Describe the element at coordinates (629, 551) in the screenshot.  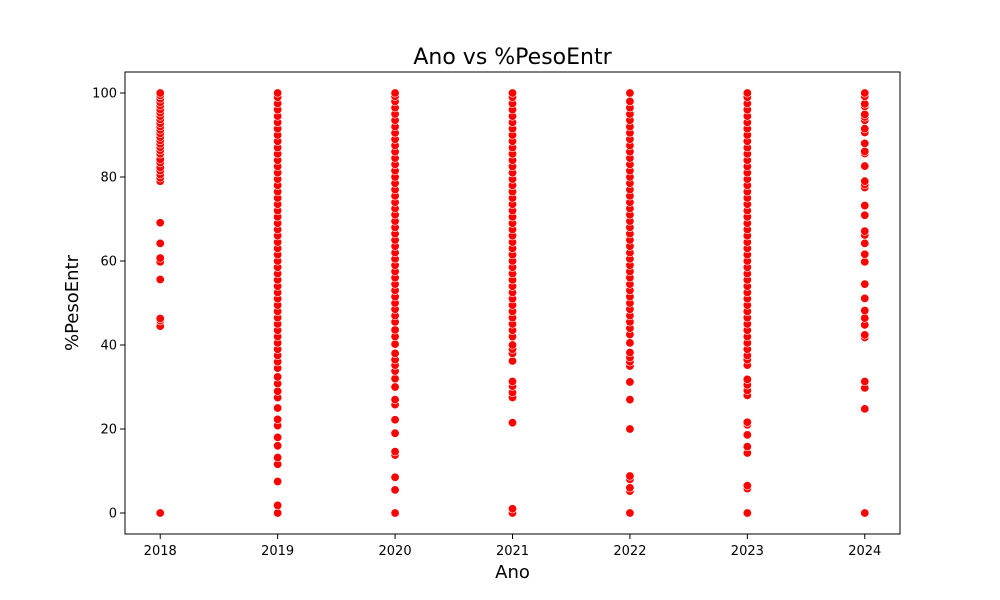
I see `x-tick-label: 2022` at that location.